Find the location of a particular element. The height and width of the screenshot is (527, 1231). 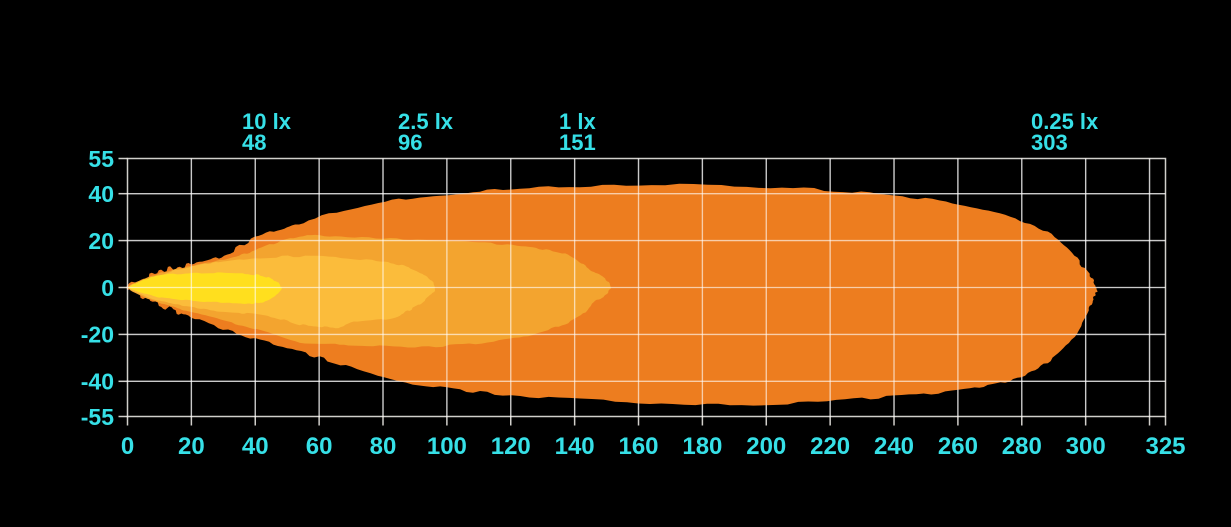

annotation-distance: 151 is located at coordinates (577, 142).